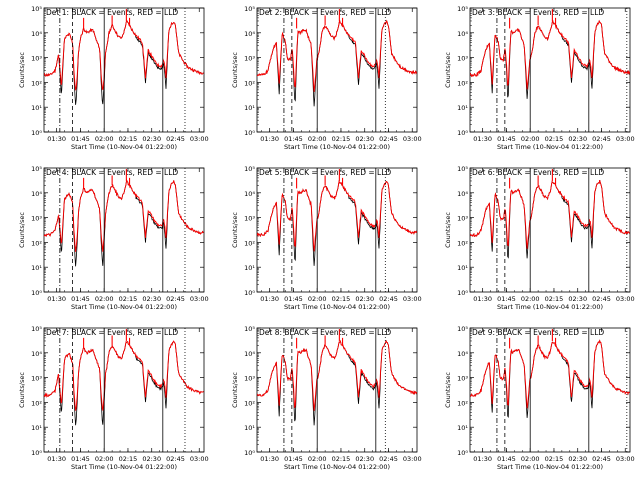 Image resolution: width=640 pixels, height=480 pixels. I want to click on panel-title: Det 8: BLACK = Events, RED = LLD, so click(325, 332).